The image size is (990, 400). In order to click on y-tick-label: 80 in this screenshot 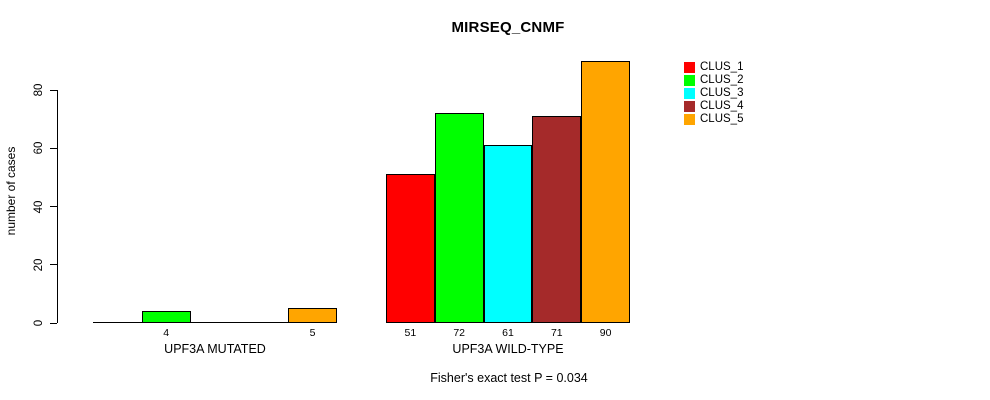, I will do `click(39, 90)`.